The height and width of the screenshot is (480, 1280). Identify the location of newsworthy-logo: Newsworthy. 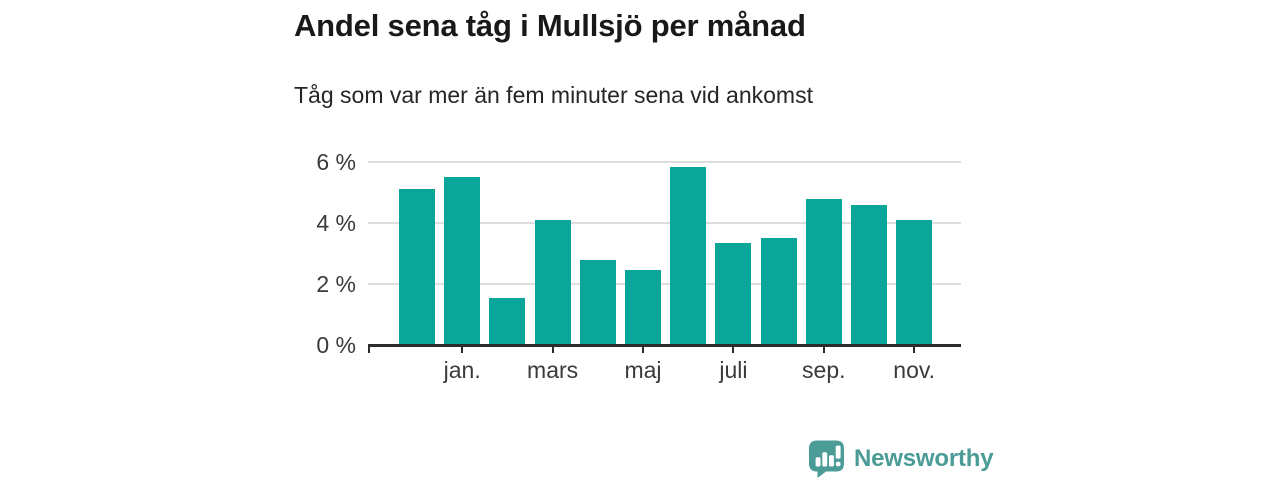
(901, 459).